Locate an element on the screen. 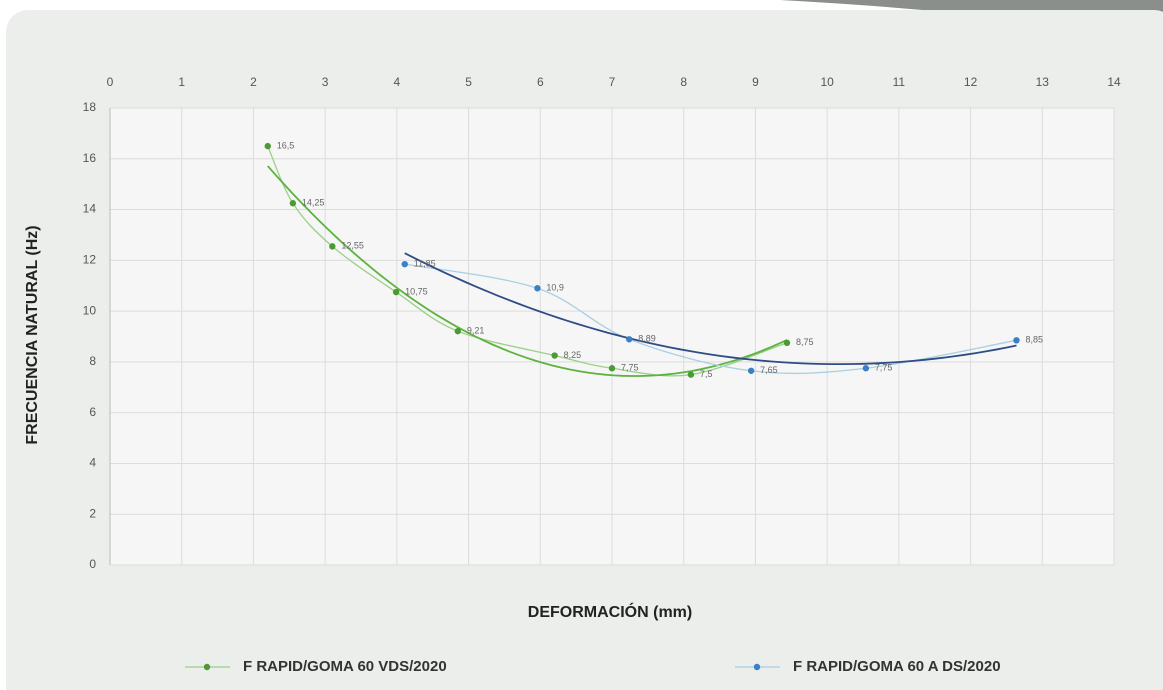  x-tick-label: 5 is located at coordinates (468, 82).